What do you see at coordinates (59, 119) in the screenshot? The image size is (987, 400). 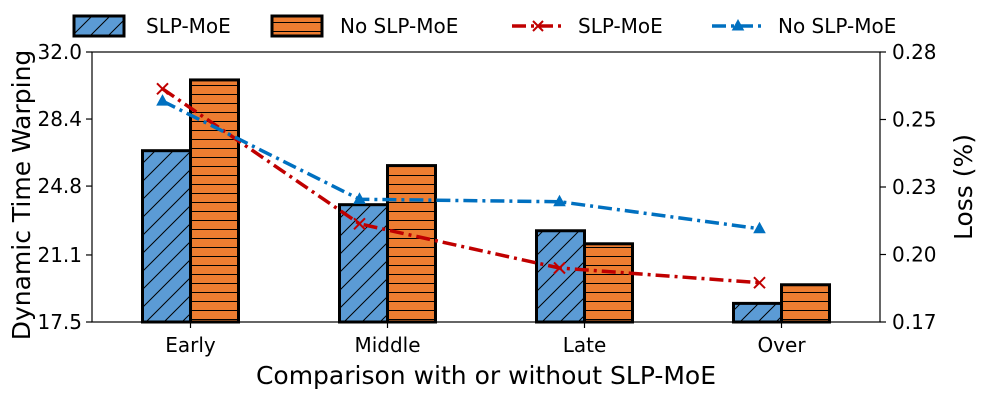 I see `left-tick-label: 28.4` at bounding box center [59, 119].